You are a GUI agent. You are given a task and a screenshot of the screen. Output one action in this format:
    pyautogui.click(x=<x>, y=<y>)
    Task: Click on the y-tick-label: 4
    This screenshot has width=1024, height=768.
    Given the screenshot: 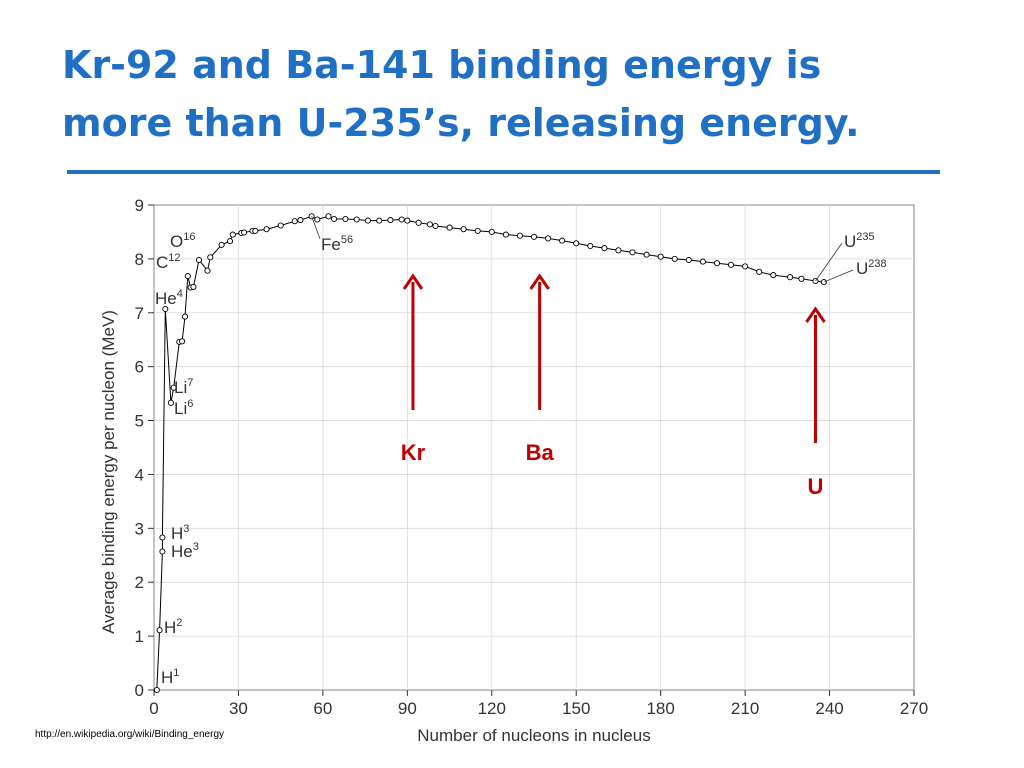 What is the action you would take?
    pyautogui.click(x=139, y=474)
    